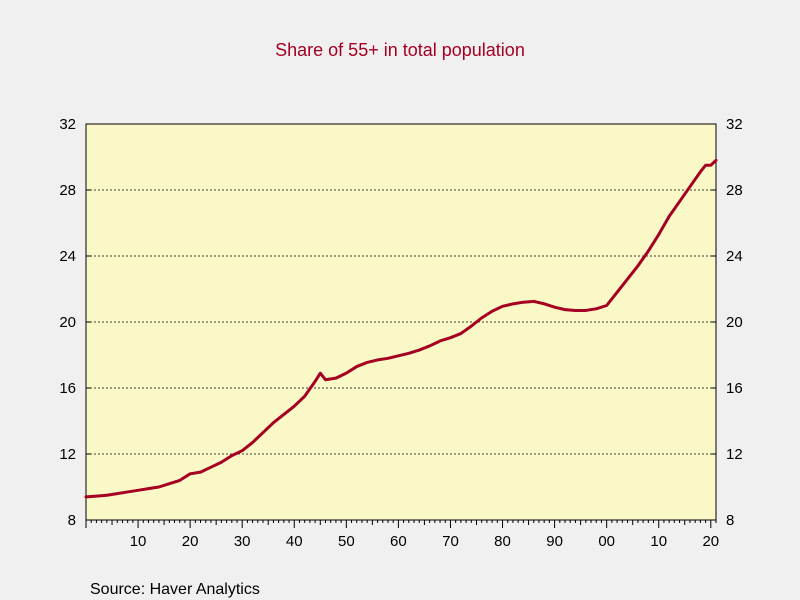  Describe the element at coordinates (346, 541) in the screenshot. I see `x-tick-label: 50` at that location.